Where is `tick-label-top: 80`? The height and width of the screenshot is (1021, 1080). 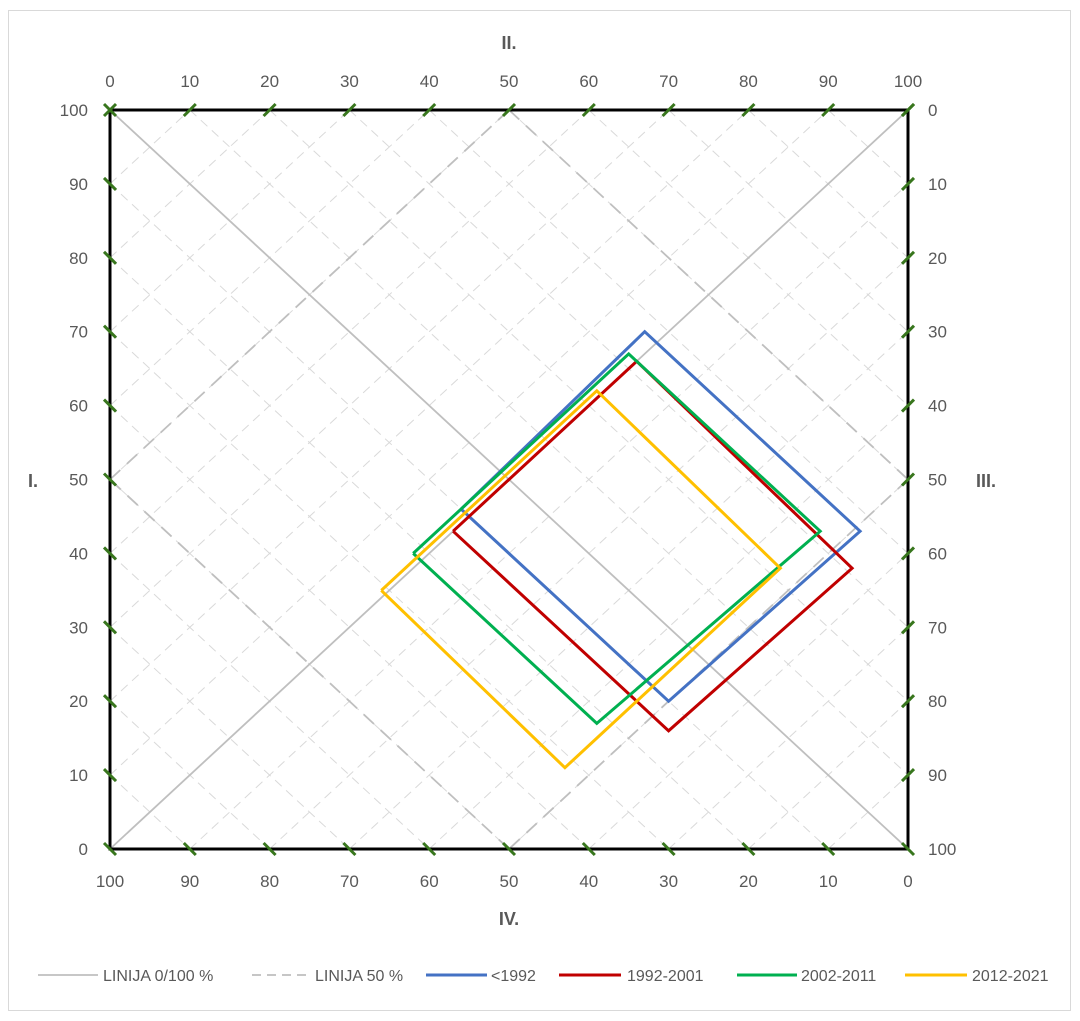 tick-label-top: 80 is located at coordinates (748, 81).